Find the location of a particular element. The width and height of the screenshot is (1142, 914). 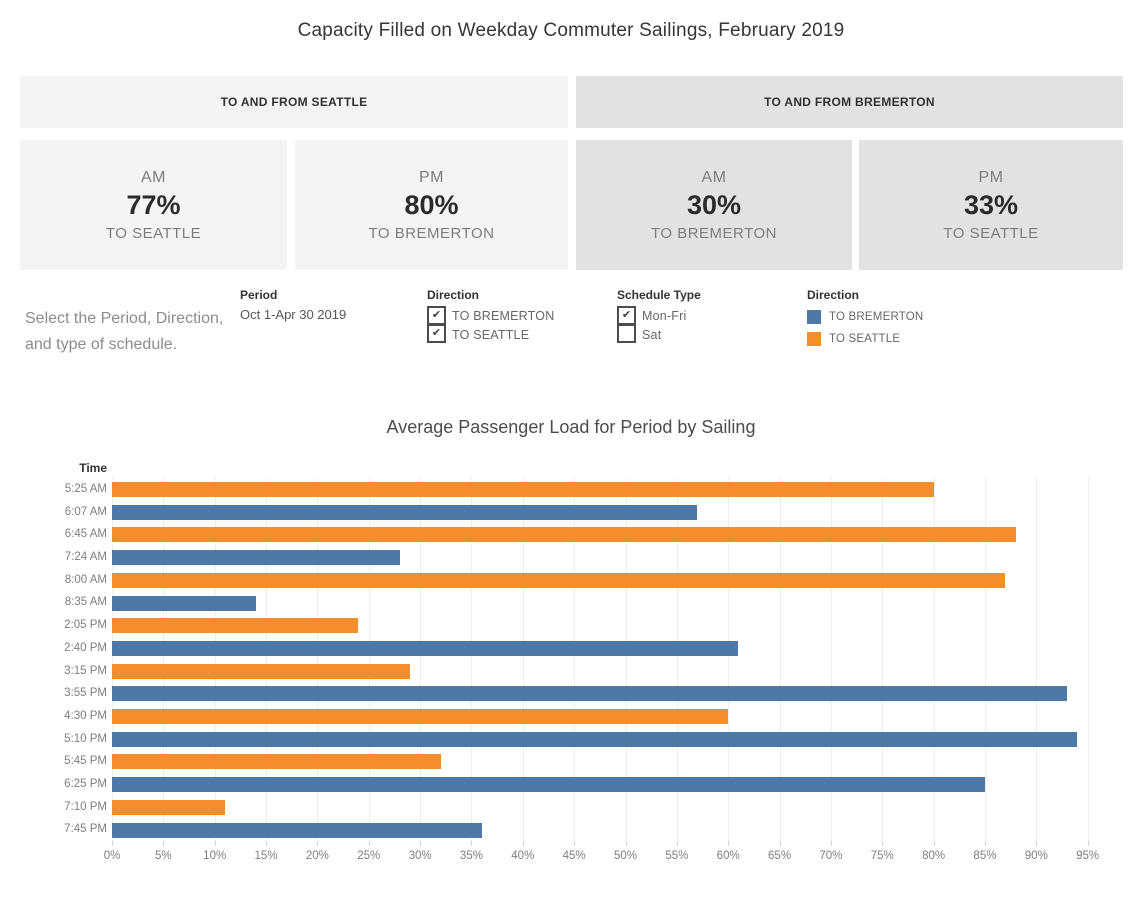

legend-item-to-seattle: TO SEATTLE is located at coordinates (865, 339).